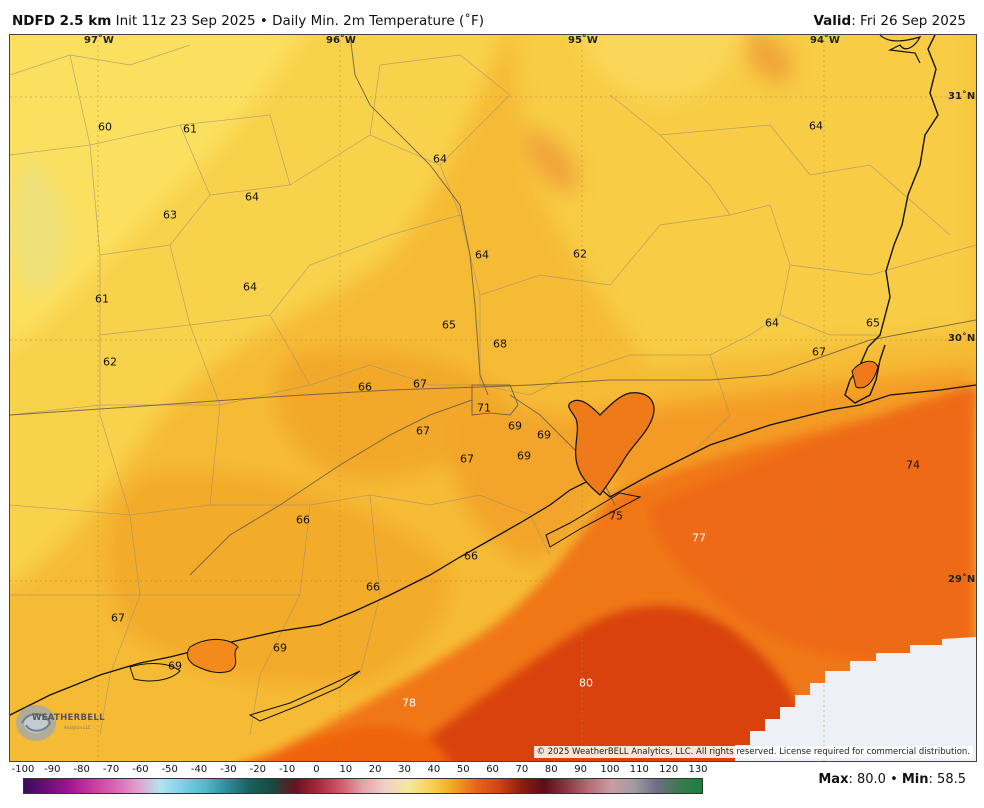  Describe the element at coordinates (698, 769) in the screenshot. I see `colorbar-tick-label: 130` at that location.